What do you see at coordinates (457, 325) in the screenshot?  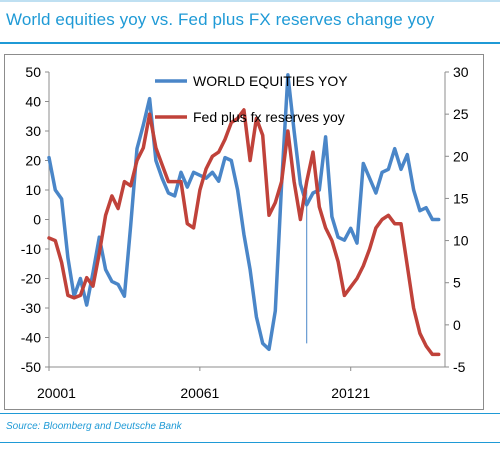 I see `y-right-tick-label: 0` at bounding box center [457, 325].